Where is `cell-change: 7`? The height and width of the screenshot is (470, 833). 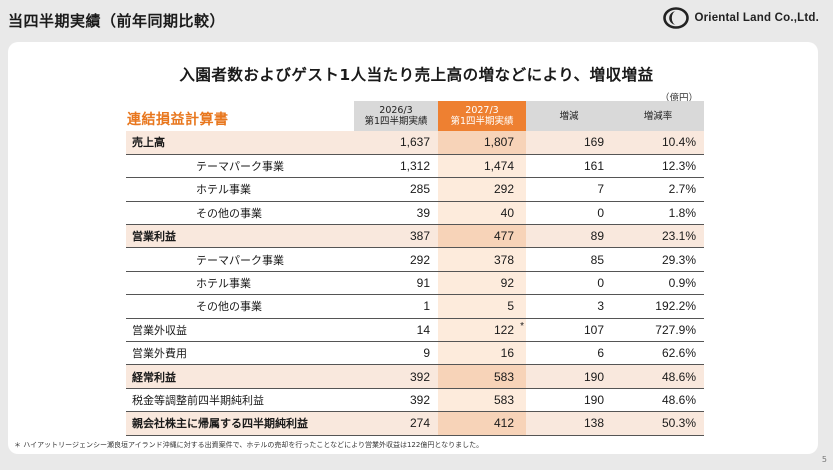 cell-change: 7 is located at coordinates (569, 189).